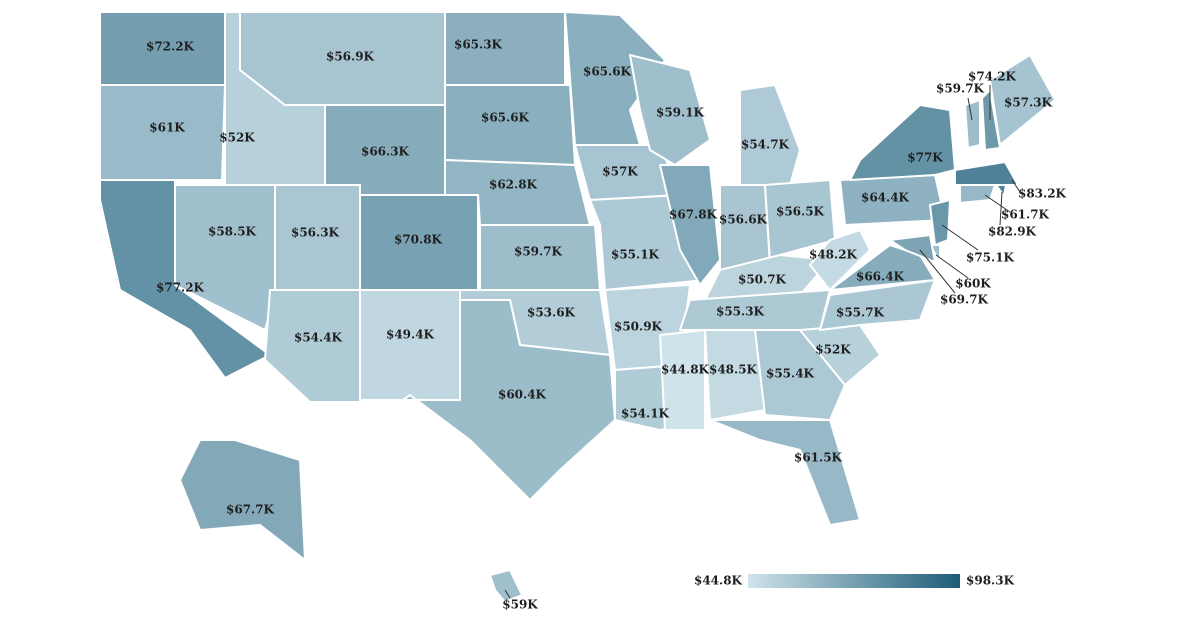 The height and width of the screenshot is (628, 1200). What do you see at coordinates (635, 255) in the screenshot?
I see `value-label: $55.1K` at bounding box center [635, 255].